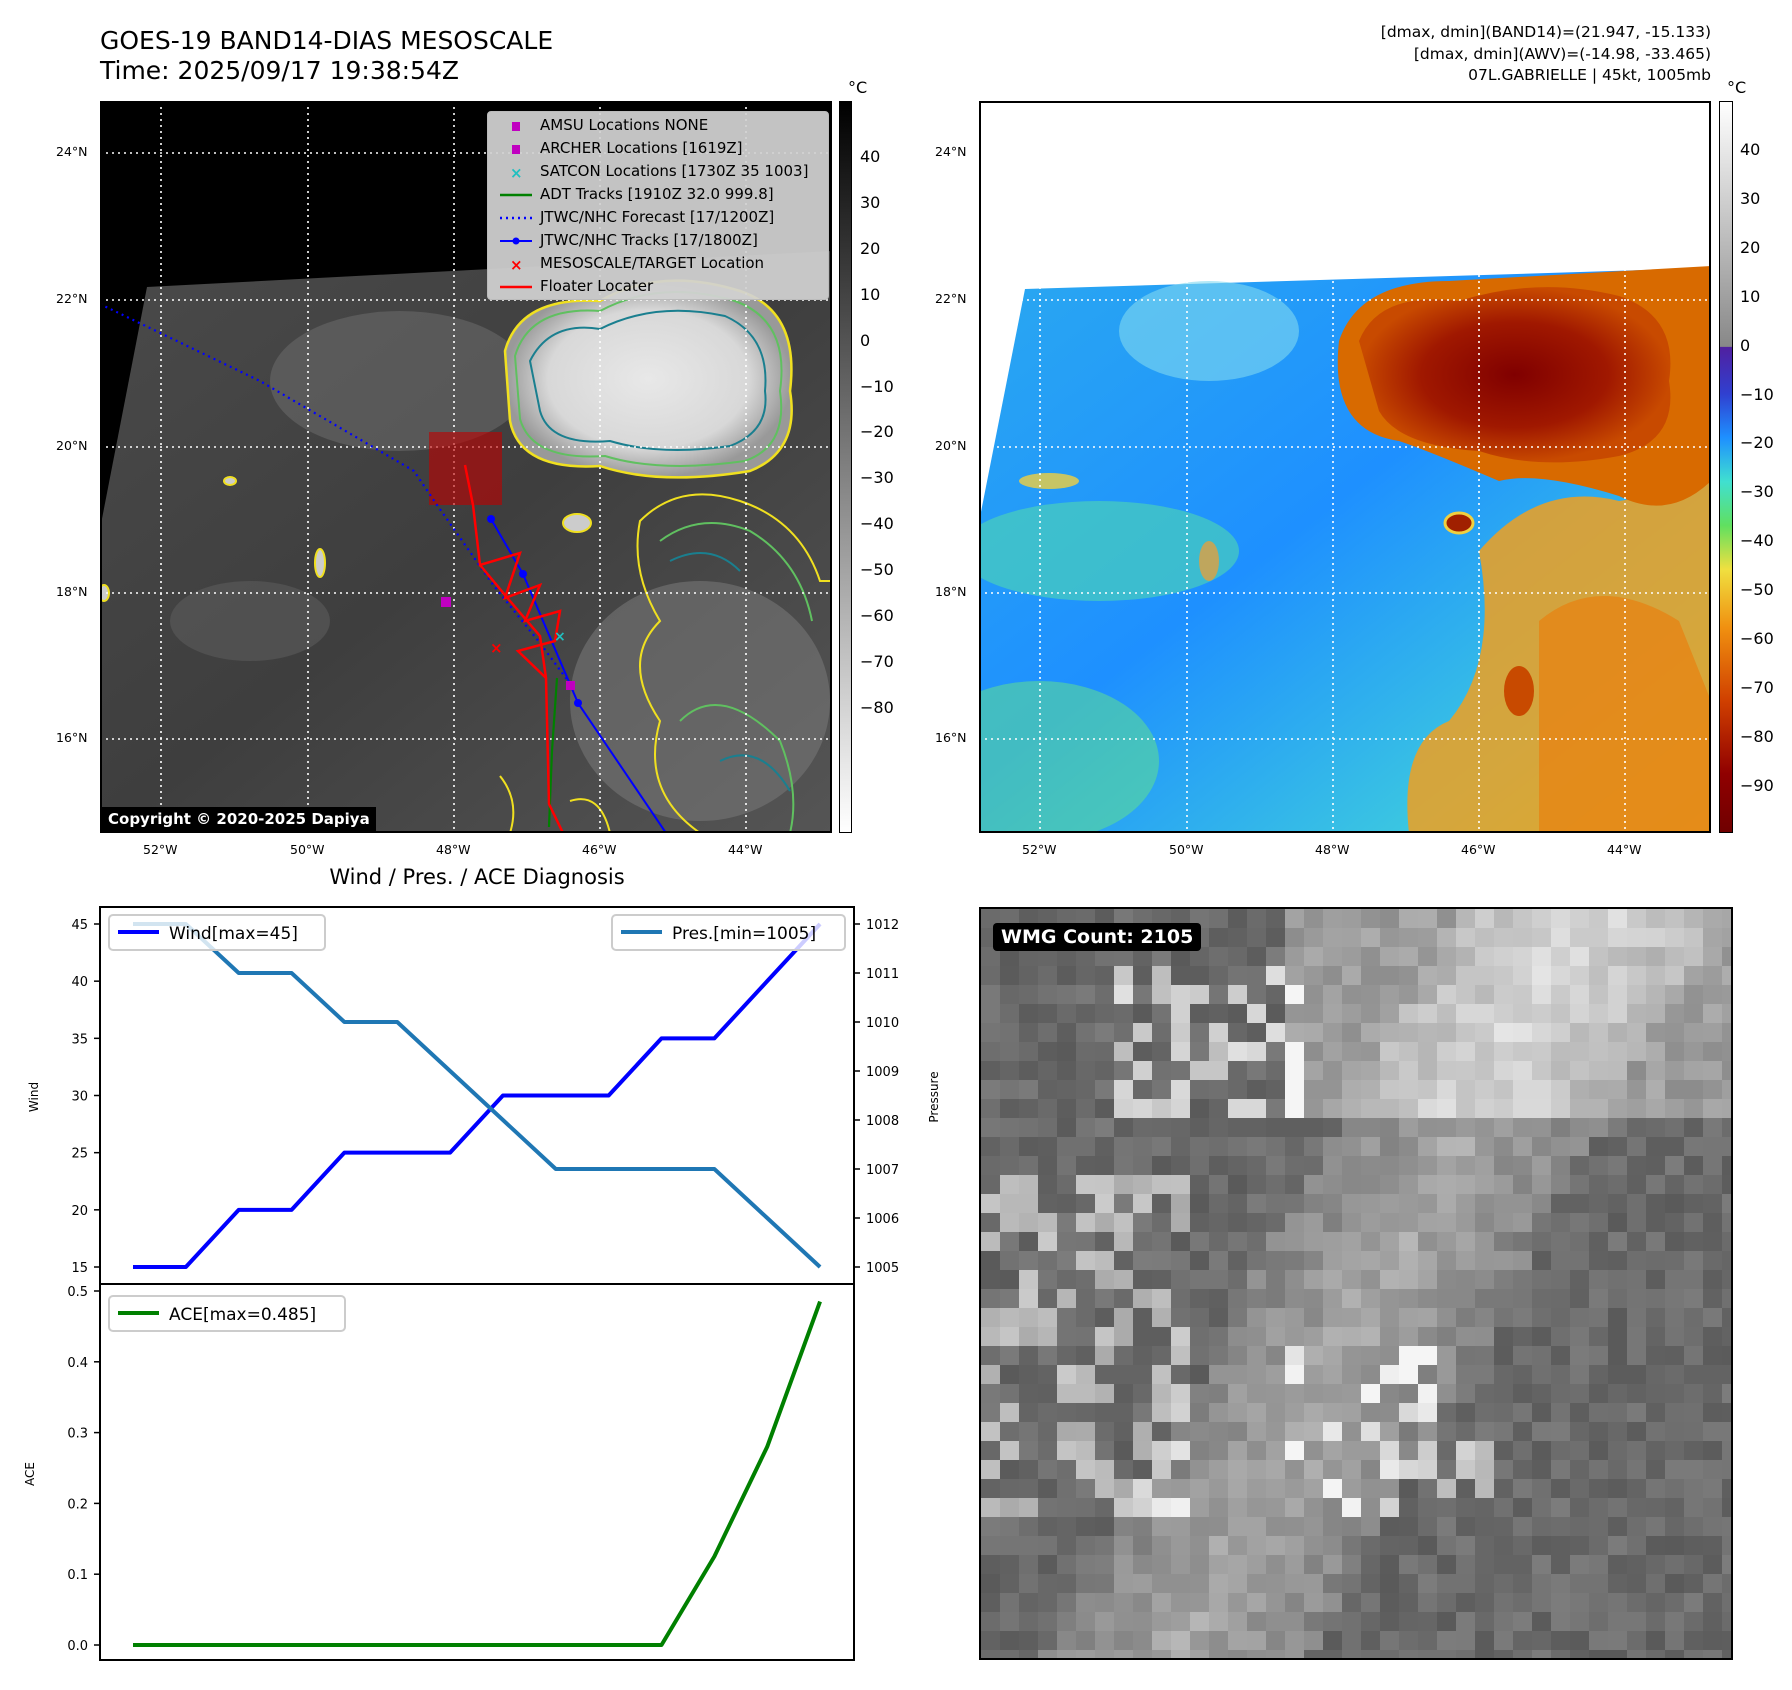 This screenshot has height=1690, width=1792. Describe the element at coordinates (560, 637) in the screenshot. I see `satcon-marker: ×` at that location.